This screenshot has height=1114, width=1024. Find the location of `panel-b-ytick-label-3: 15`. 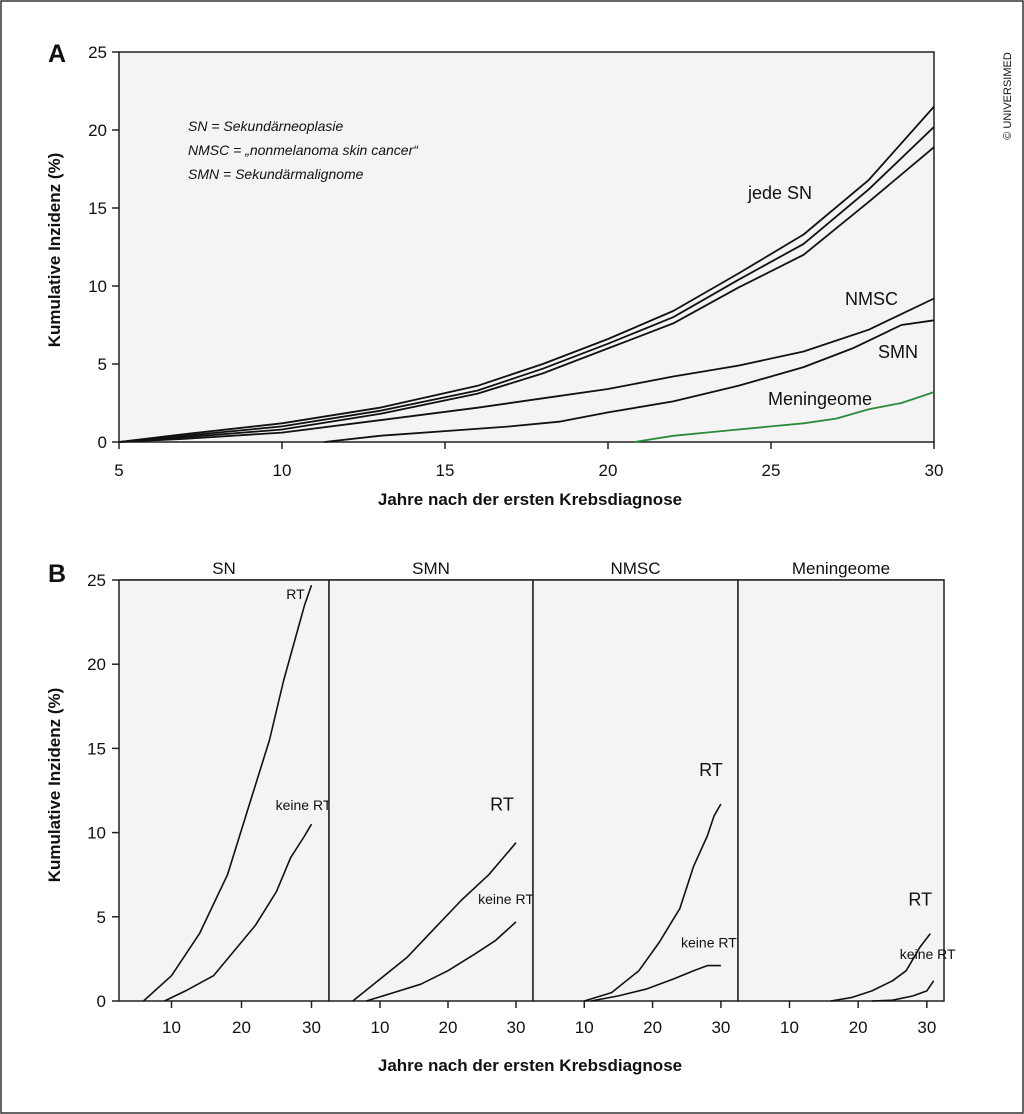

panel-b-ytick-label-3: 15 is located at coordinates (96, 748).